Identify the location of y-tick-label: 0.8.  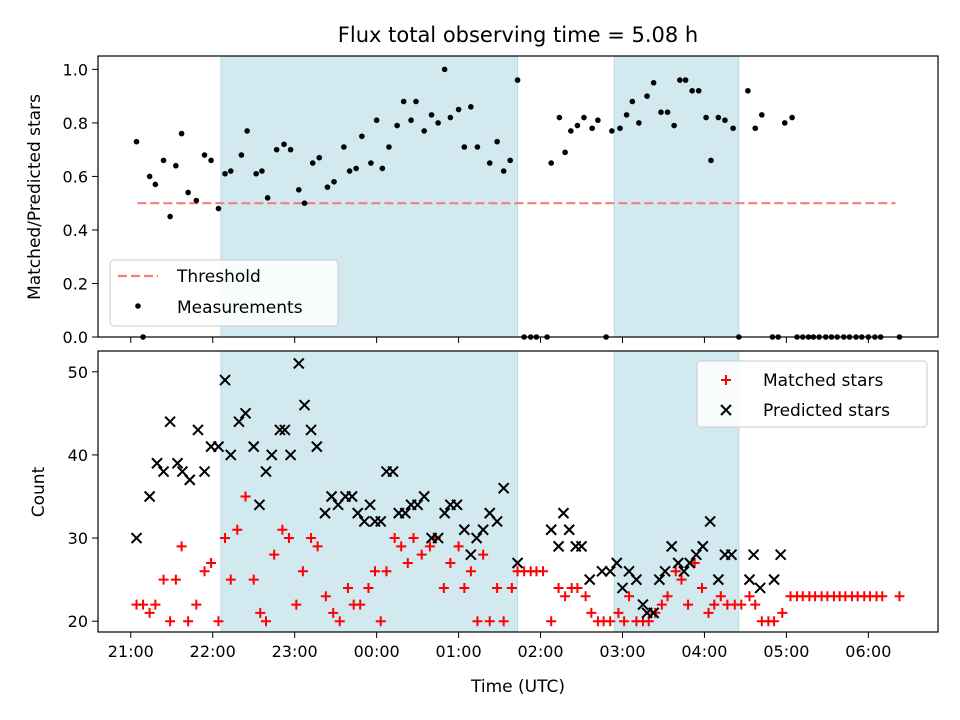
(75, 123).